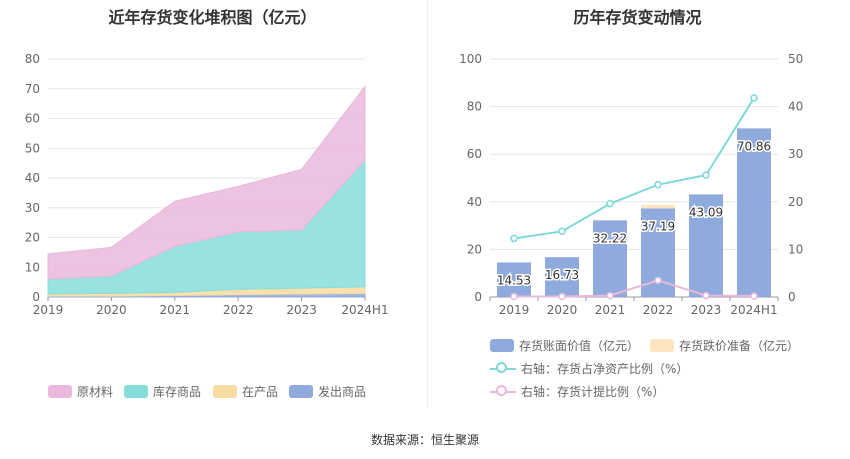  I want to click on legend-label: 存货跌价准备（亿元）, so click(739, 346).